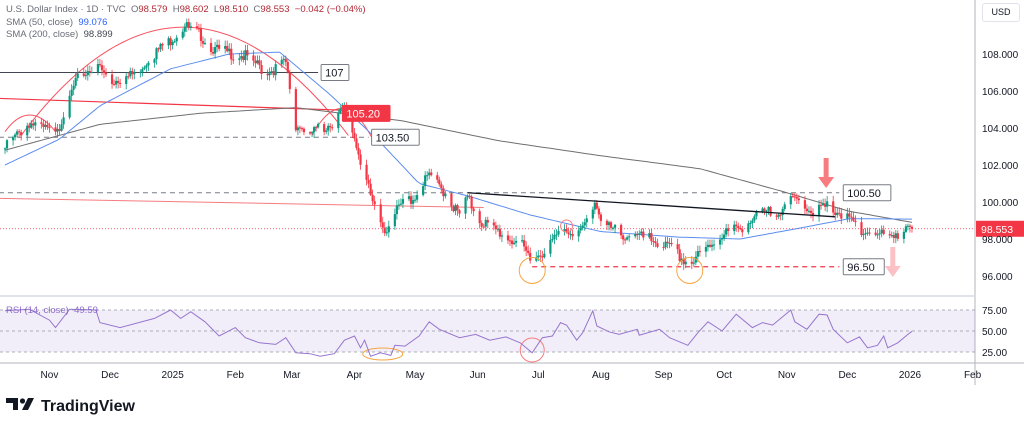 The image size is (1024, 428). Describe the element at coordinates (847, 375) in the screenshot. I see `time-tick-label: Dec` at that location.